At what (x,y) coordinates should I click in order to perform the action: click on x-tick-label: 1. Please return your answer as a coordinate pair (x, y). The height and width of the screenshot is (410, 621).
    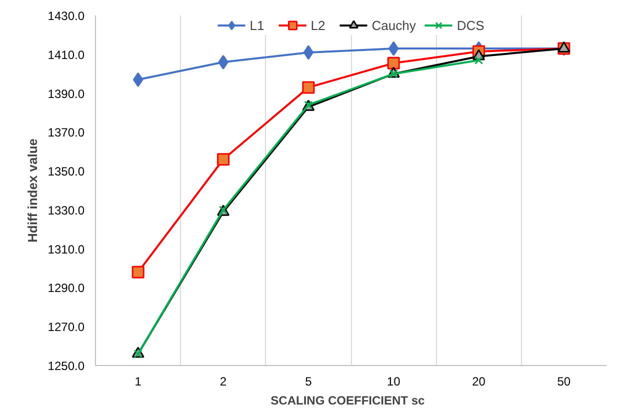
    Looking at the image, I should click on (138, 381).